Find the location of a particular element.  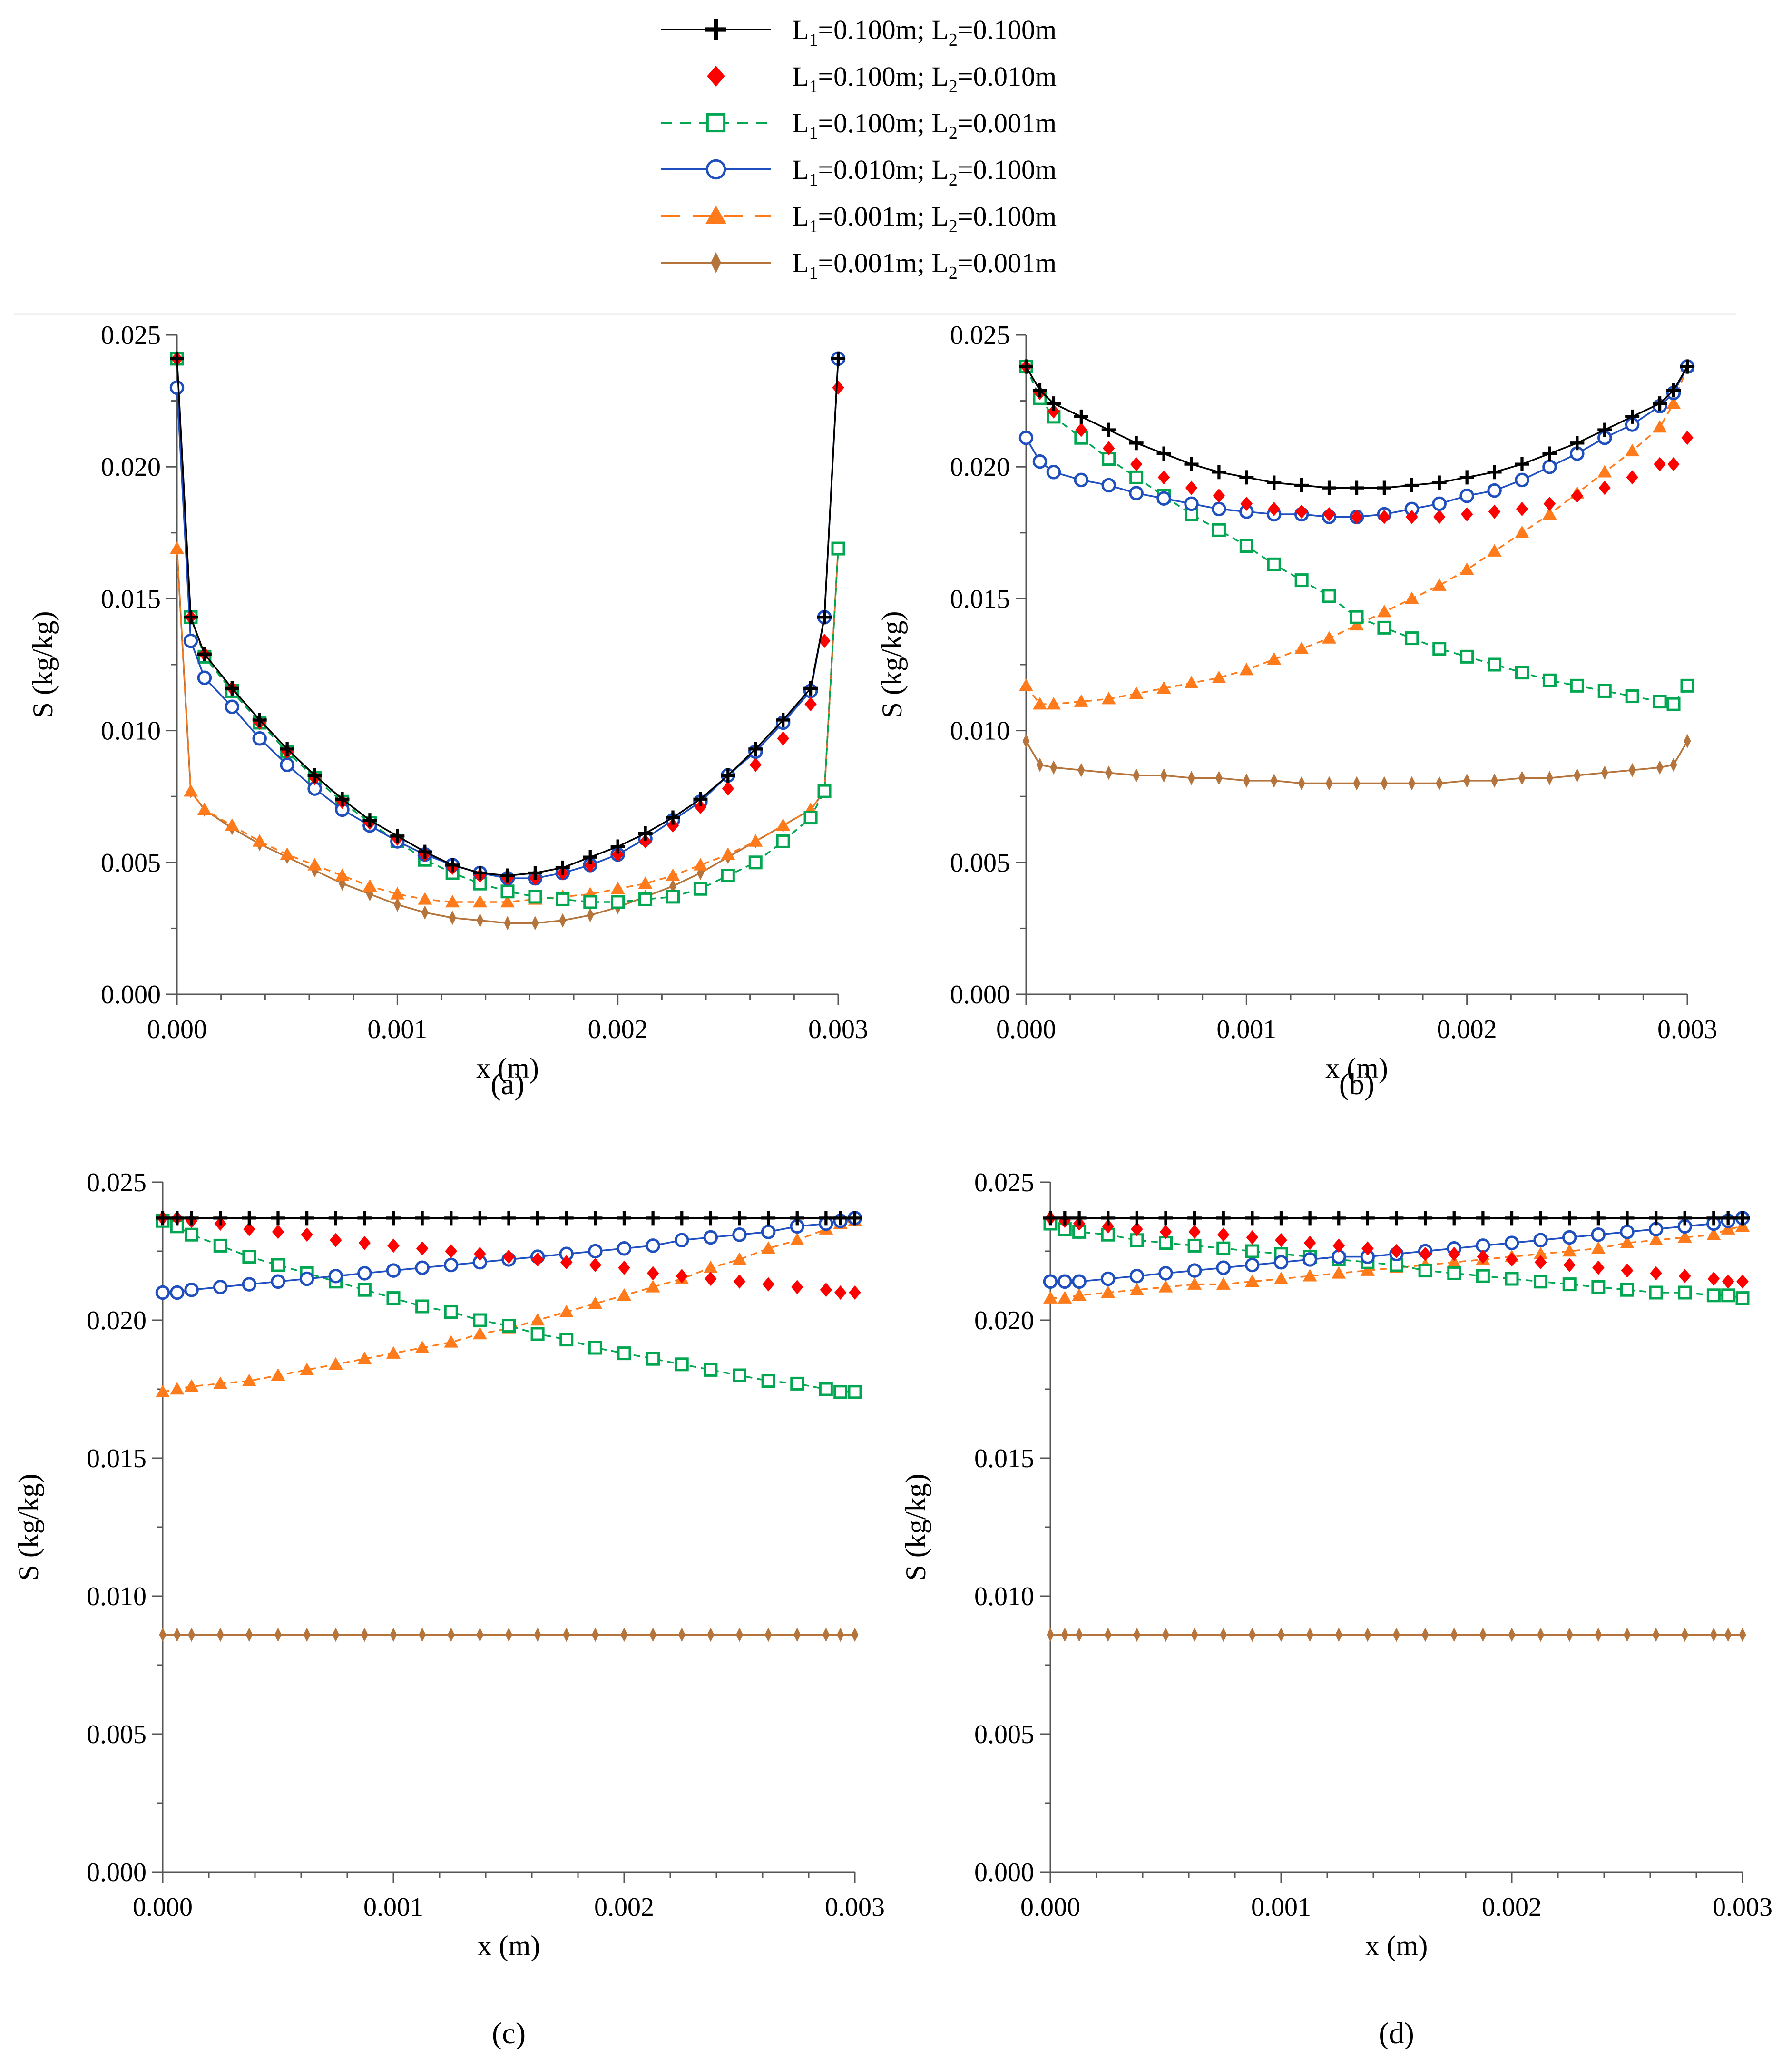

series-line is located at coordinates (1356, 536).